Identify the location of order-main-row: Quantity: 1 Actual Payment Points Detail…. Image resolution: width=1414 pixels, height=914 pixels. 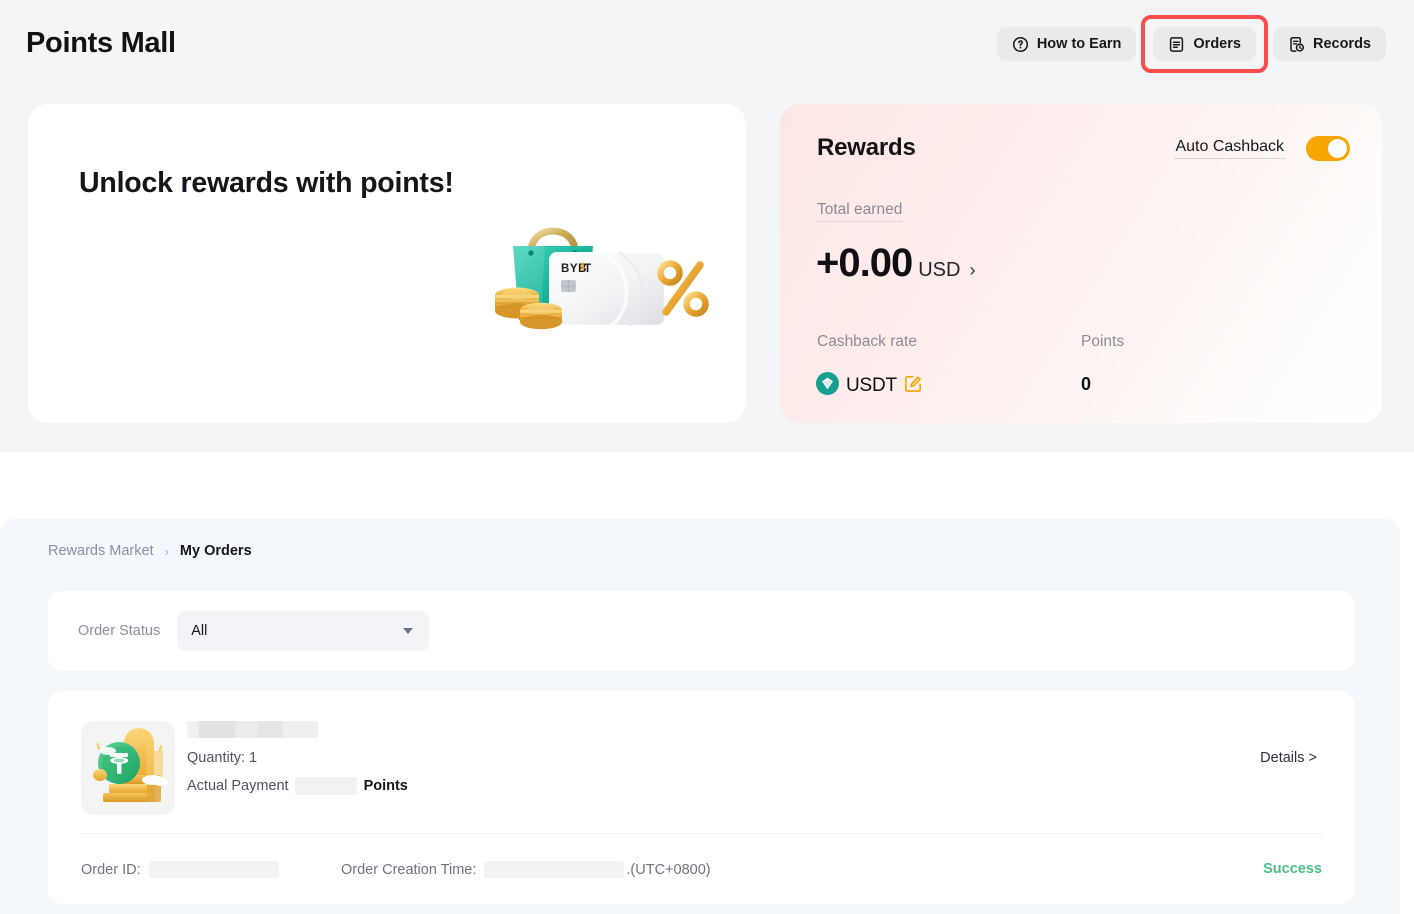
(701, 759).